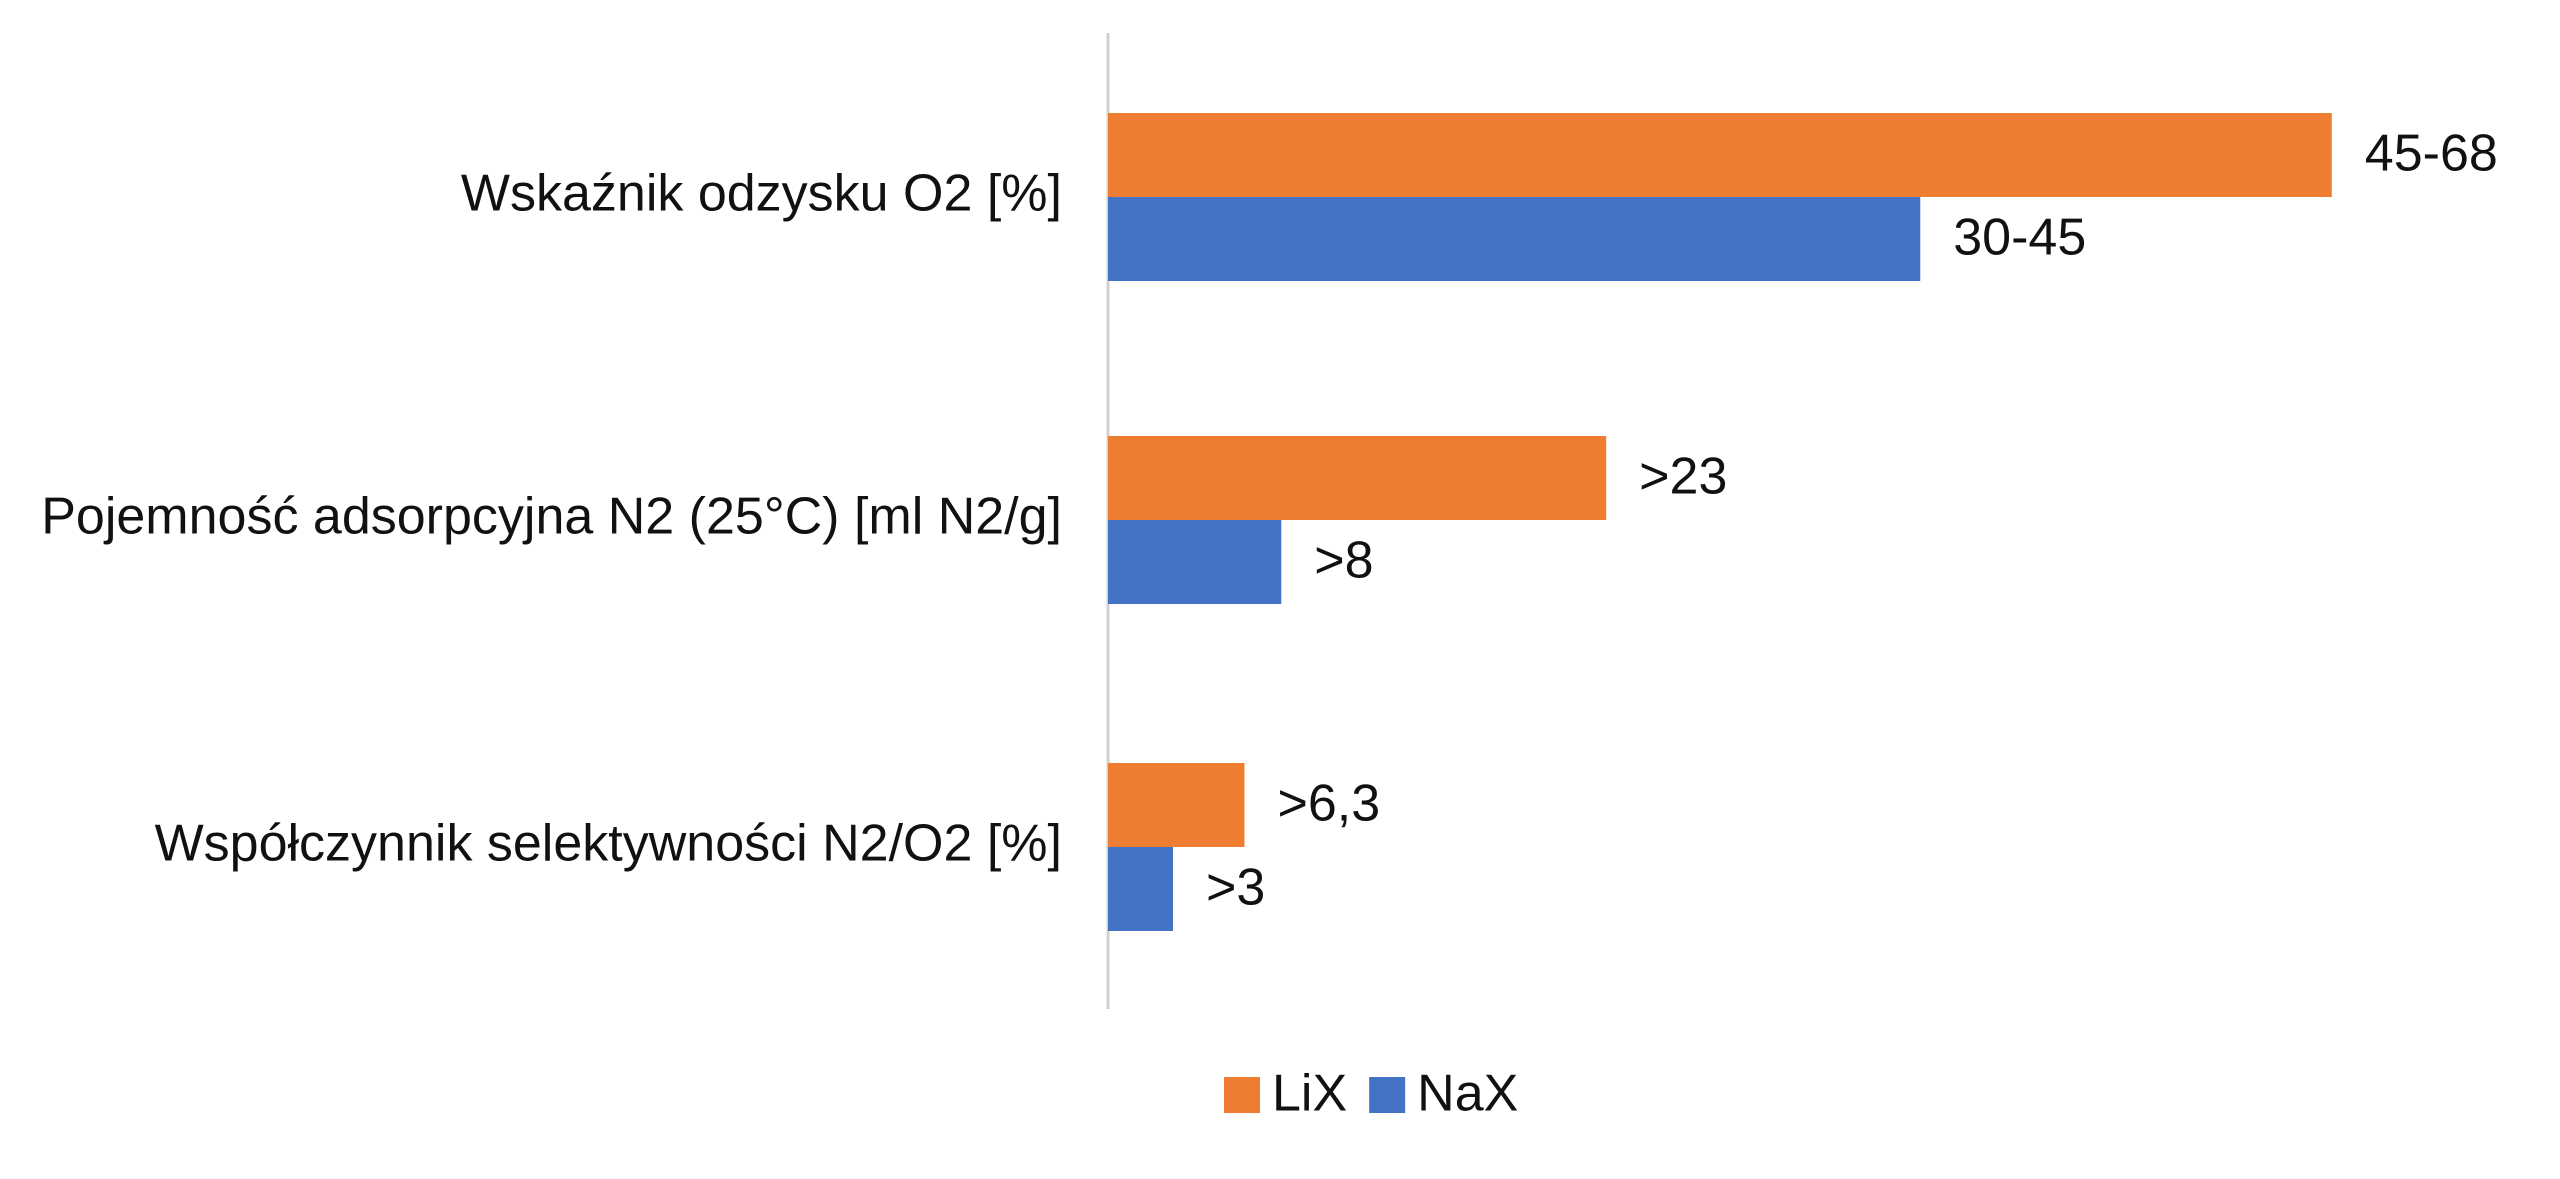 The width and height of the screenshot is (2560, 1179). What do you see at coordinates (1343, 561) in the screenshot?
I see `value-label: >8` at bounding box center [1343, 561].